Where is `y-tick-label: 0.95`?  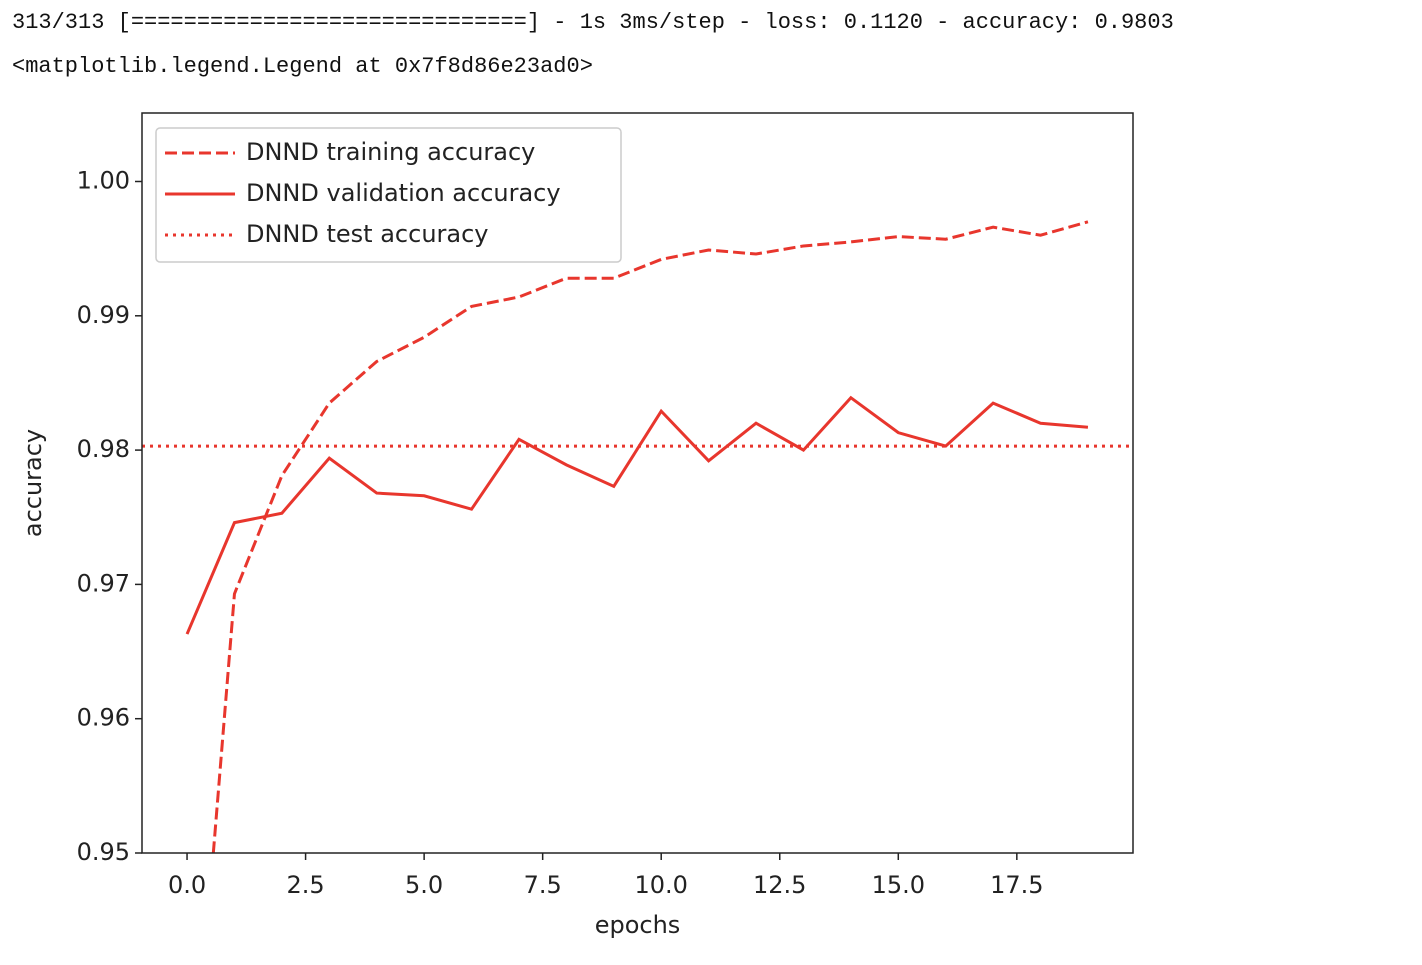 y-tick-label: 0.95 is located at coordinates (103, 852).